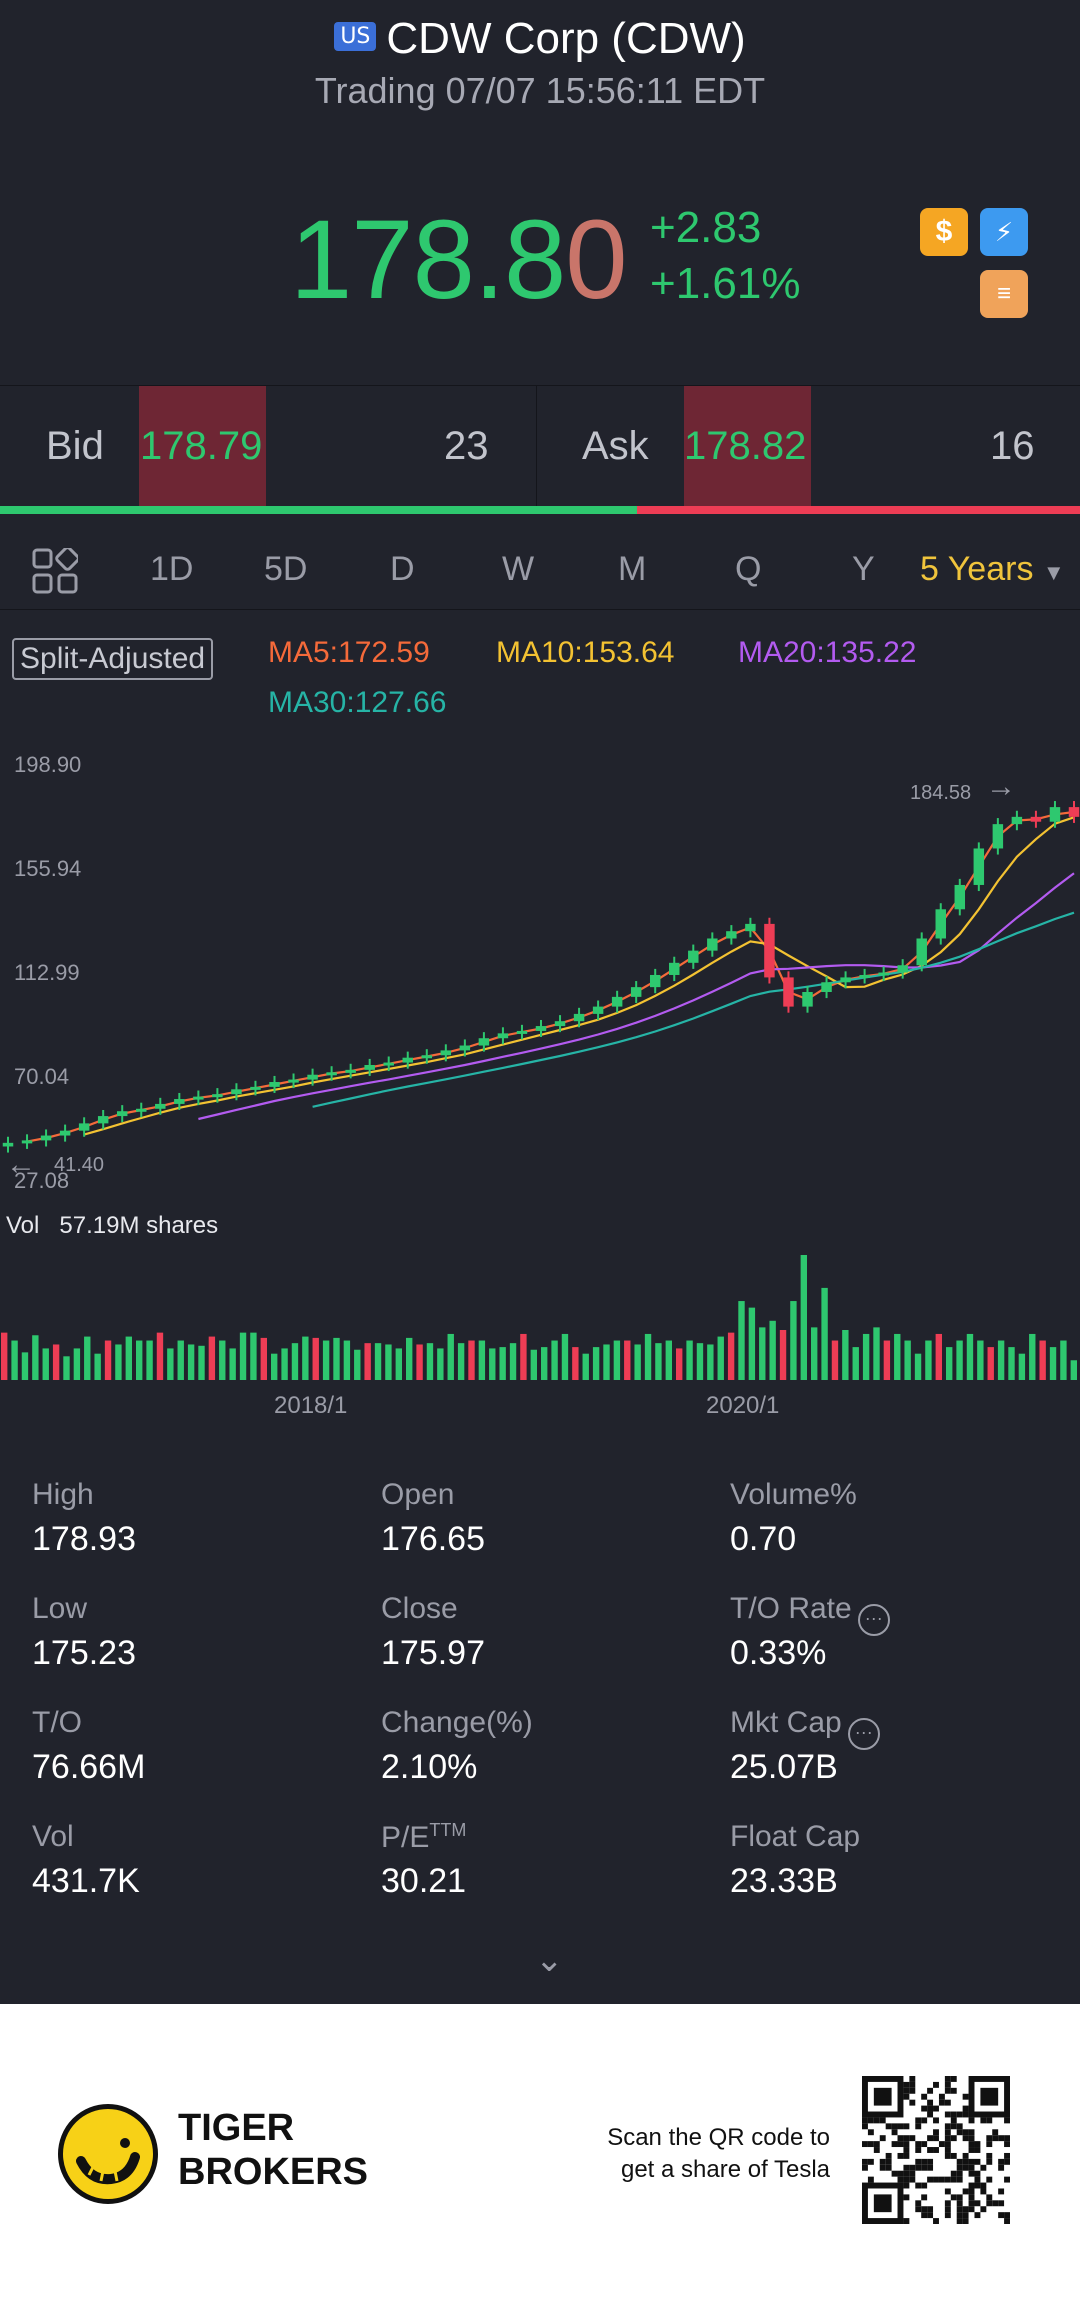 This screenshot has width=1080, height=2297. I want to click on stat-value: 175.23, so click(84, 1653).